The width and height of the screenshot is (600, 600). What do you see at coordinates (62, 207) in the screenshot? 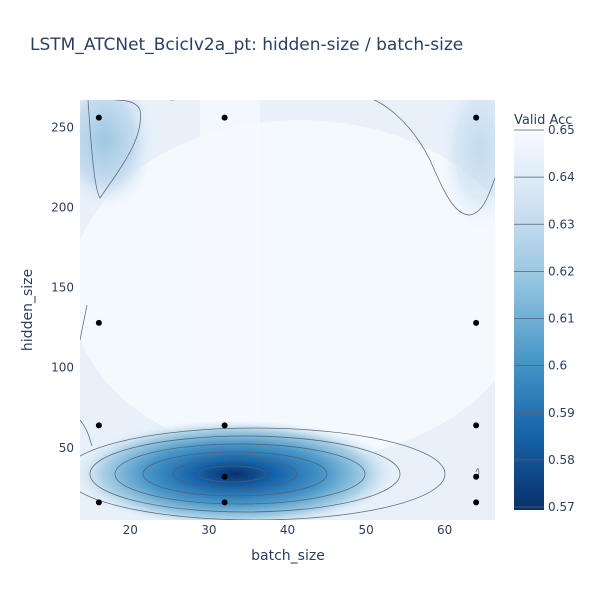
I see `y-tick-label: 200` at bounding box center [62, 207].